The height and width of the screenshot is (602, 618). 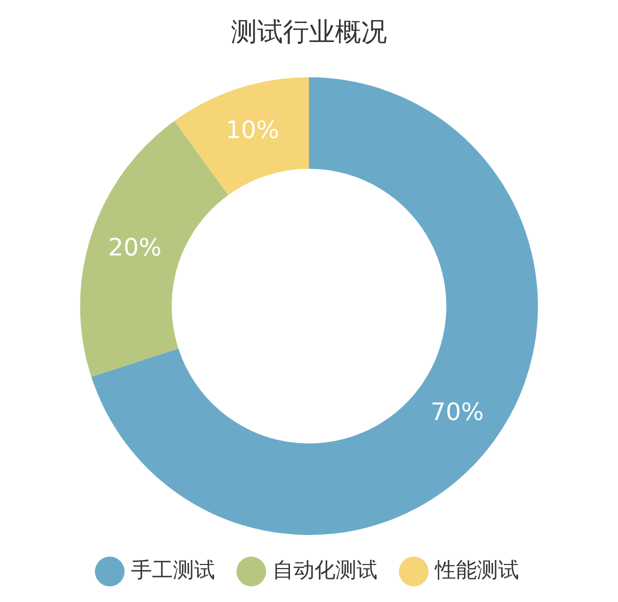 What do you see at coordinates (253, 130) in the screenshot?
I see `data-label: 10%` at bounding box center [253, 130].